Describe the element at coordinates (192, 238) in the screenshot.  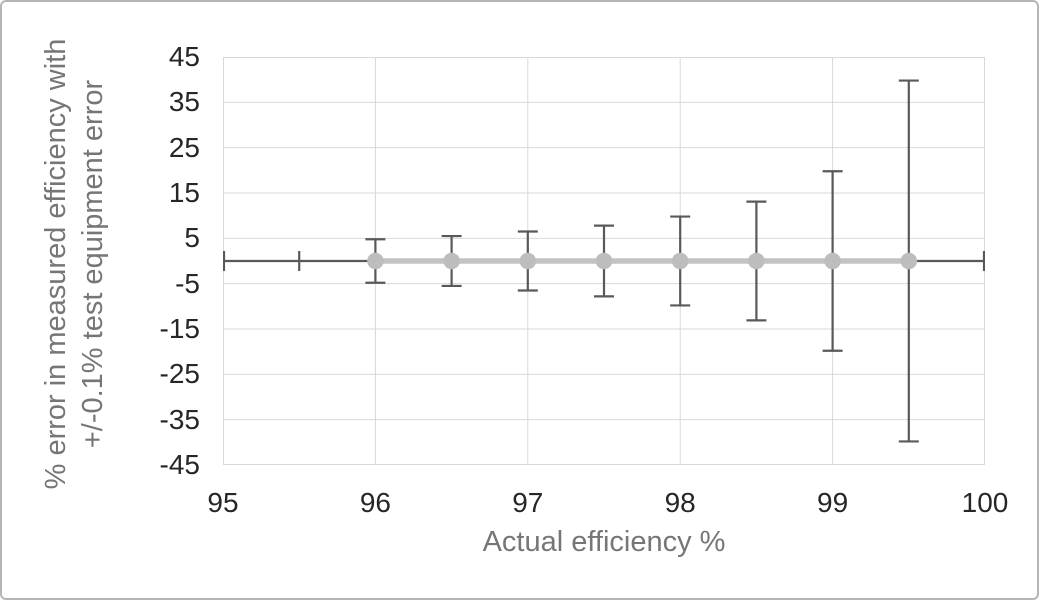
I see `y-tick-label: 5` at that location.